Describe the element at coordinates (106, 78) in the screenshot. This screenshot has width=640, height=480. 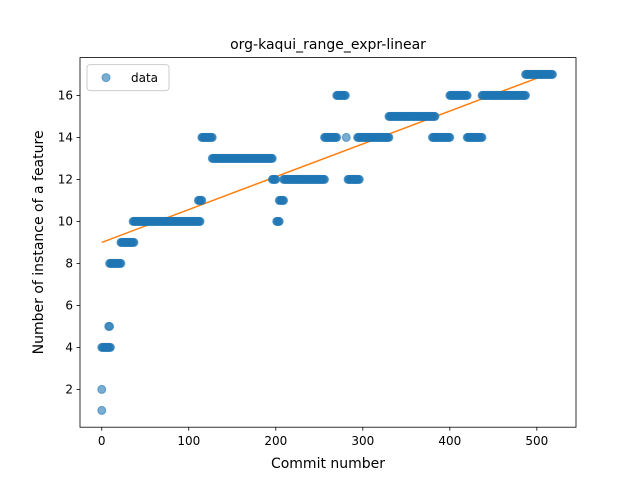
I see `legend-marker` at that location.